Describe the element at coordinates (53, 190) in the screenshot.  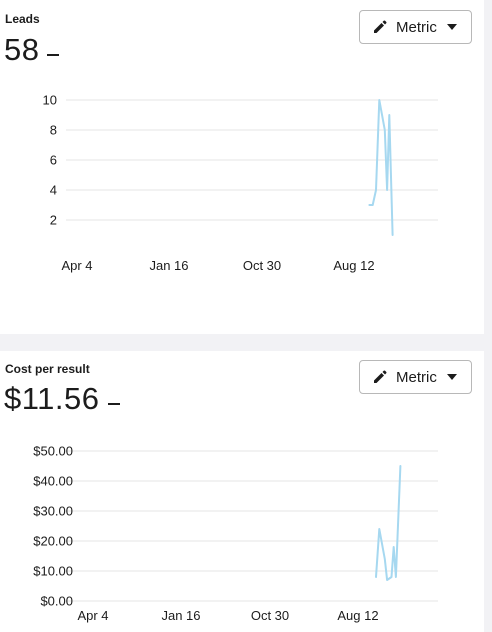
I see `y-tick-label: 4` at that location.